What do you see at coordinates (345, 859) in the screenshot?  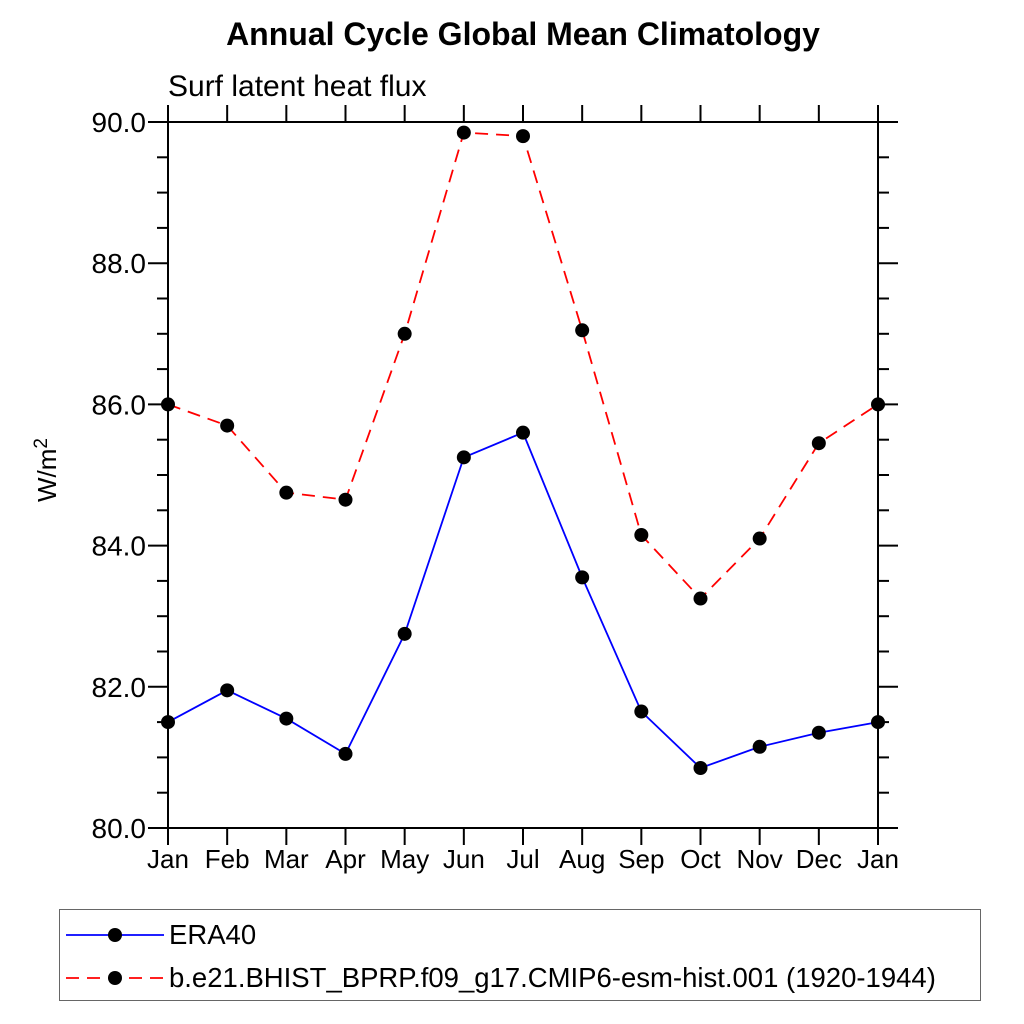 I see `x-axis-tick-label: Apr` at bounding box center [345, 859].